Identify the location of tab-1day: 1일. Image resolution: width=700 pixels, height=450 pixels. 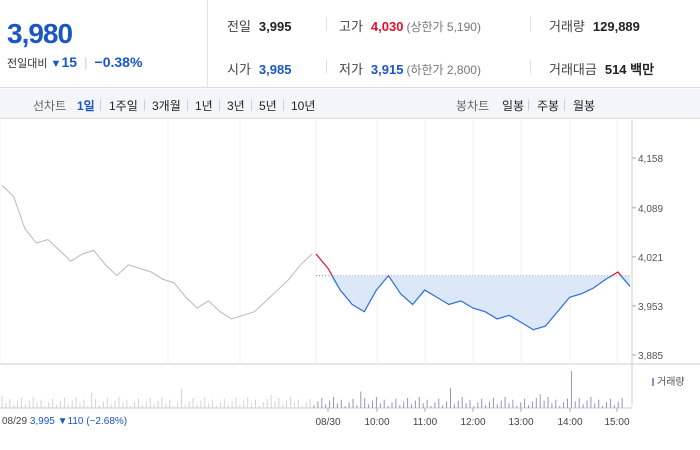
(86, 106).